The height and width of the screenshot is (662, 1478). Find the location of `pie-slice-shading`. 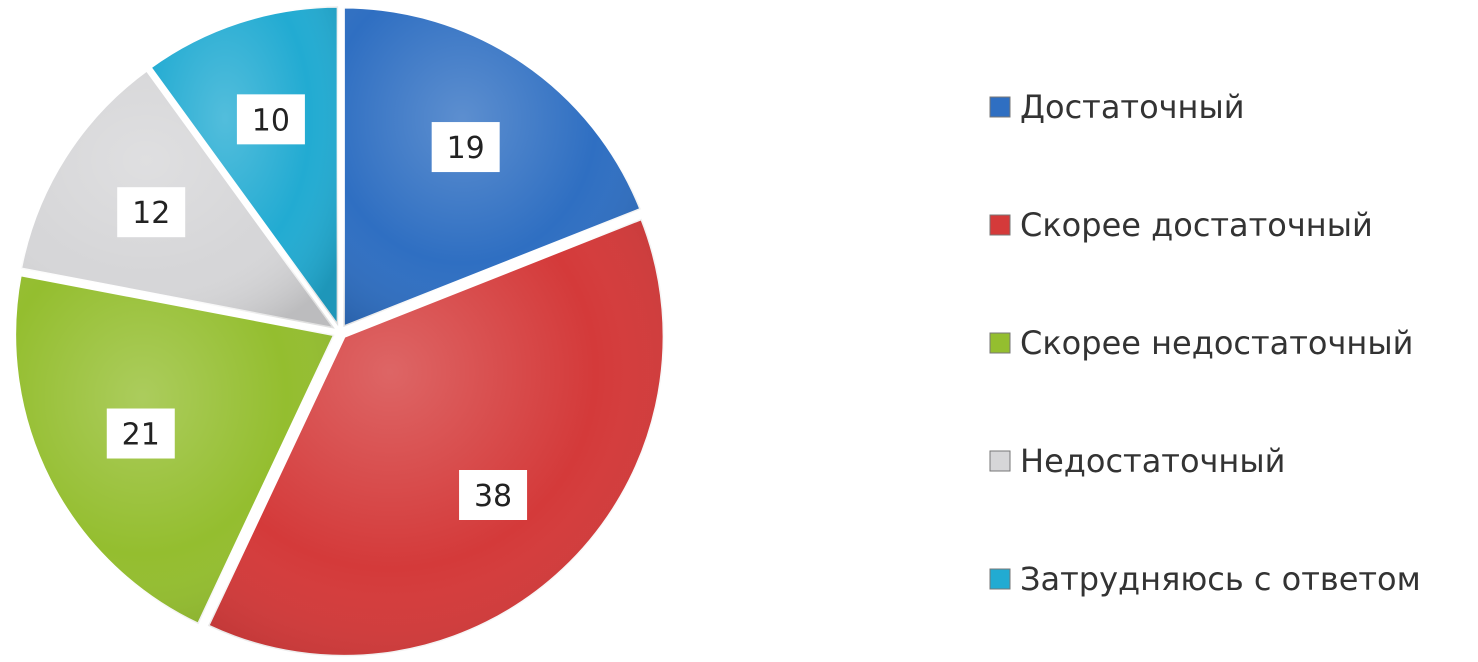

pie-slice-shading is located at coordinates (244, 166).